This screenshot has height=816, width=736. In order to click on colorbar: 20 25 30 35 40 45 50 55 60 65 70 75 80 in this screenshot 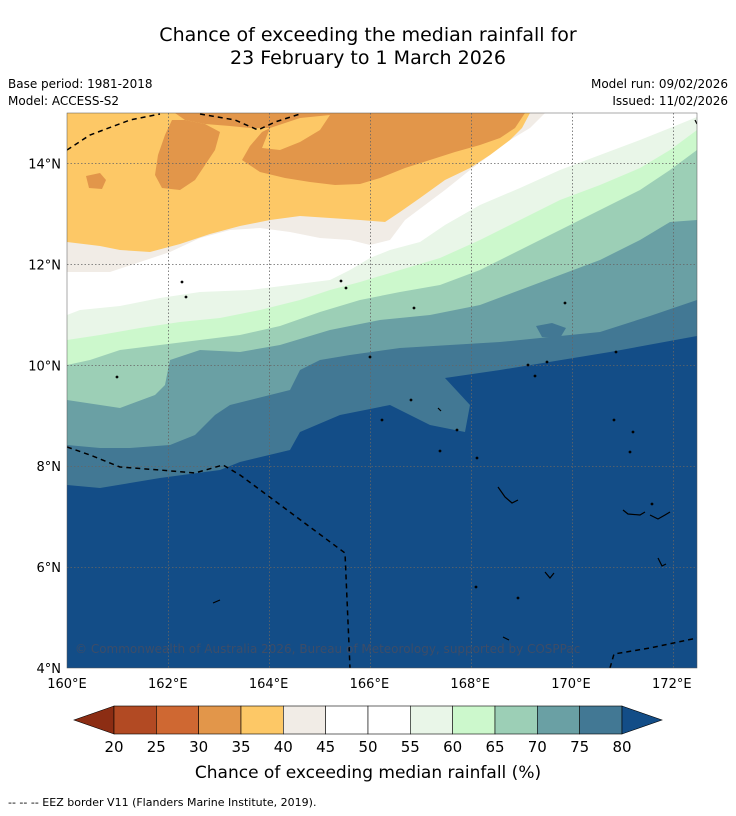, I will do `click(368, 730)`.